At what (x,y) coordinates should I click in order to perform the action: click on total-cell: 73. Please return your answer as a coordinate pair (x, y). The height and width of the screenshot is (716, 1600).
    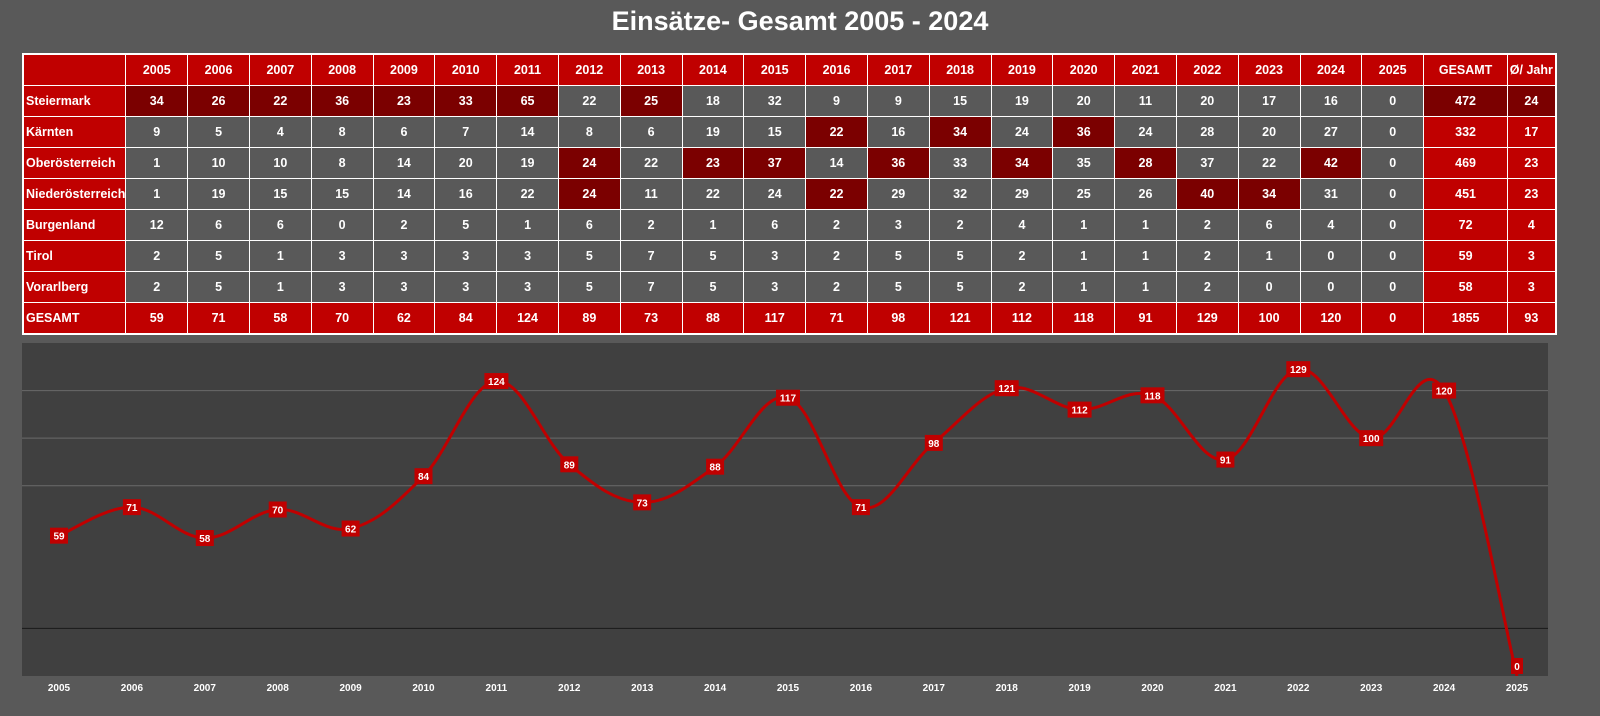
    Looking at the image, I should click on (651, 318).